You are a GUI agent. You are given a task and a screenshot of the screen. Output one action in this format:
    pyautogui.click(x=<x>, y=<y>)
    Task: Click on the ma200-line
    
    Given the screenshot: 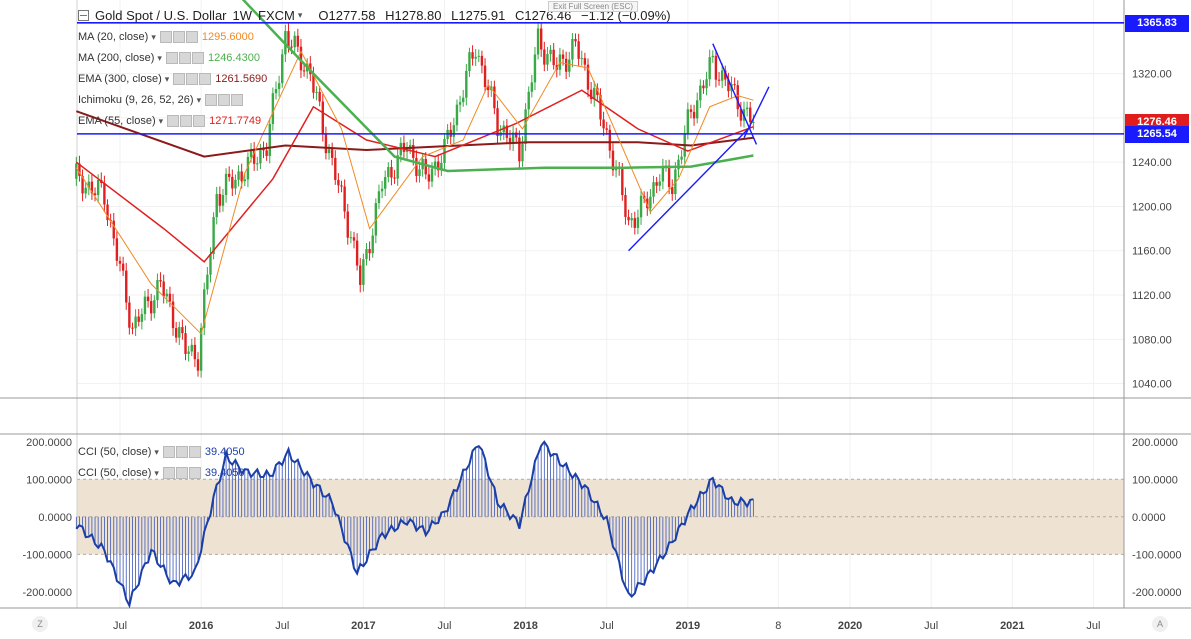 What is the action you would take?
    pyautogui.click(x=497, y=86)
    